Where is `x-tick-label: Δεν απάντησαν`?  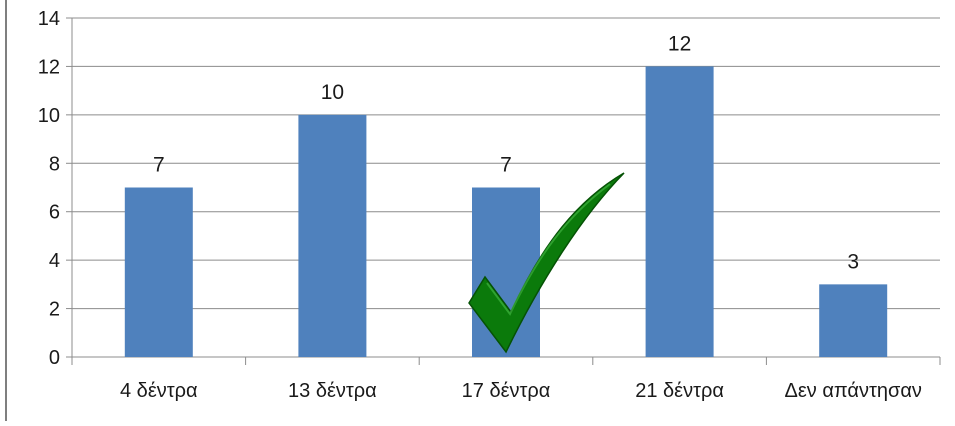 x-tick-label: Δεν απάντησαν is located at coordinates (852, 391).